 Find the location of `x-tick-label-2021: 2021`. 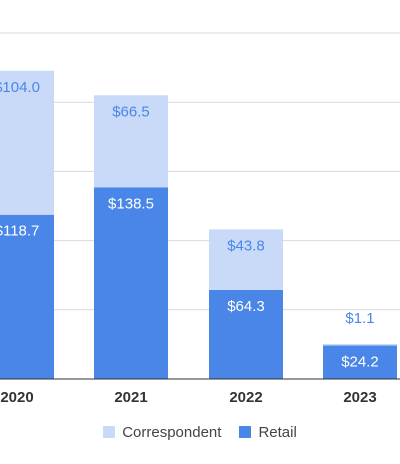

x-tick-label-2021: 2021 is located at coordinates (130, 397).